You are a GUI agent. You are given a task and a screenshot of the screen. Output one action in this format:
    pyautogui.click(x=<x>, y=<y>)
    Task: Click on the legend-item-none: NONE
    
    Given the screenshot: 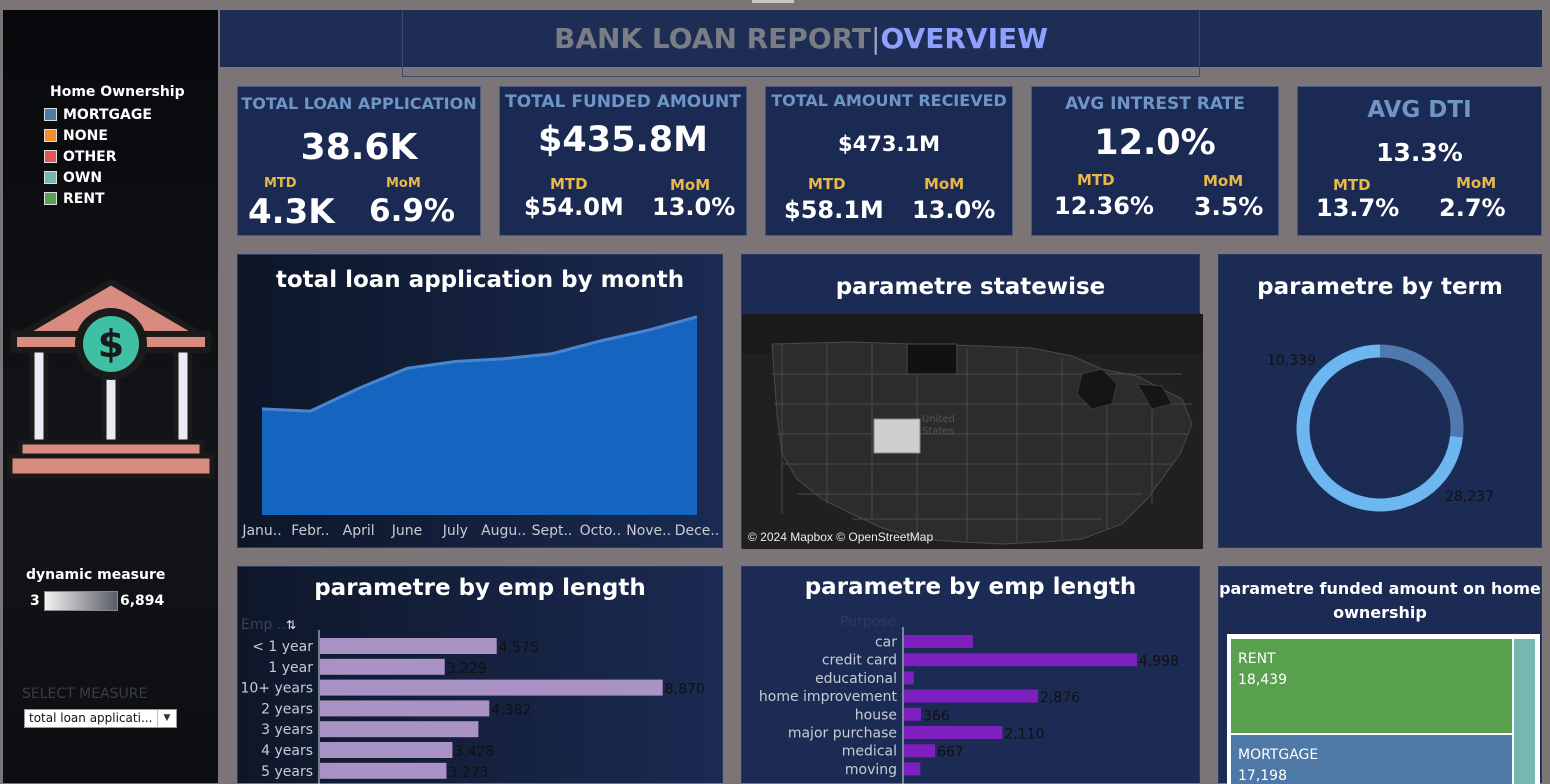 What is the action you would take?
    pyautogui.click(x=98, y=135)
    